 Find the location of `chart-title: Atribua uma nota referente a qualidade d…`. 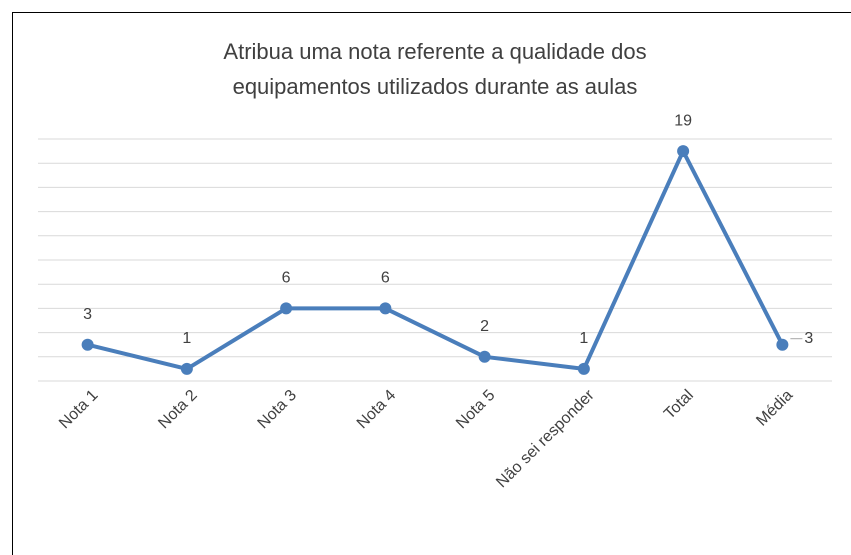

chart-title: Atribua uma nota referente a qualidade d… is located at coordinates (435, 69).